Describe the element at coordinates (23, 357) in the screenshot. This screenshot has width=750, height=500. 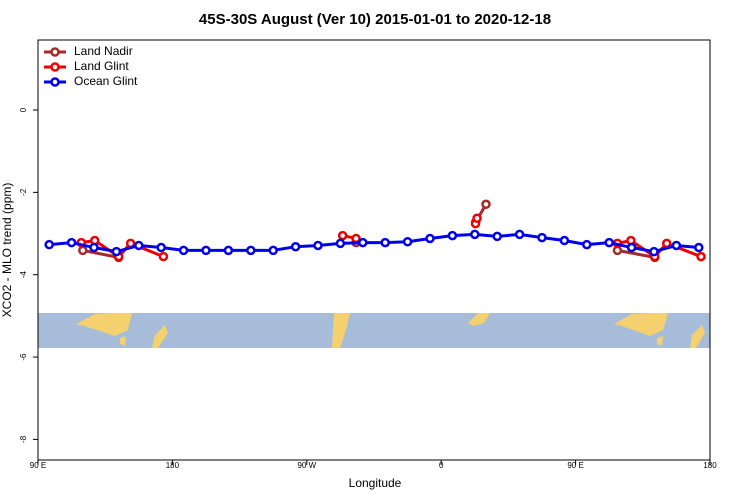
I see `y-tick-label: -6` at that location.